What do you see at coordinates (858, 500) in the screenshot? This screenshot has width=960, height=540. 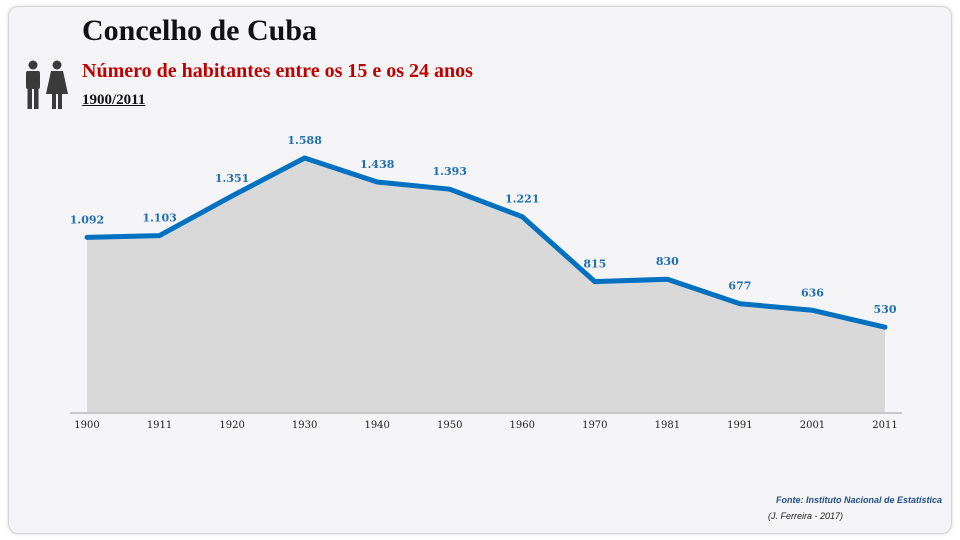 I see `source-note: Fonte: Instituto Nacional de Estatística` at bounding box center [858, 500].